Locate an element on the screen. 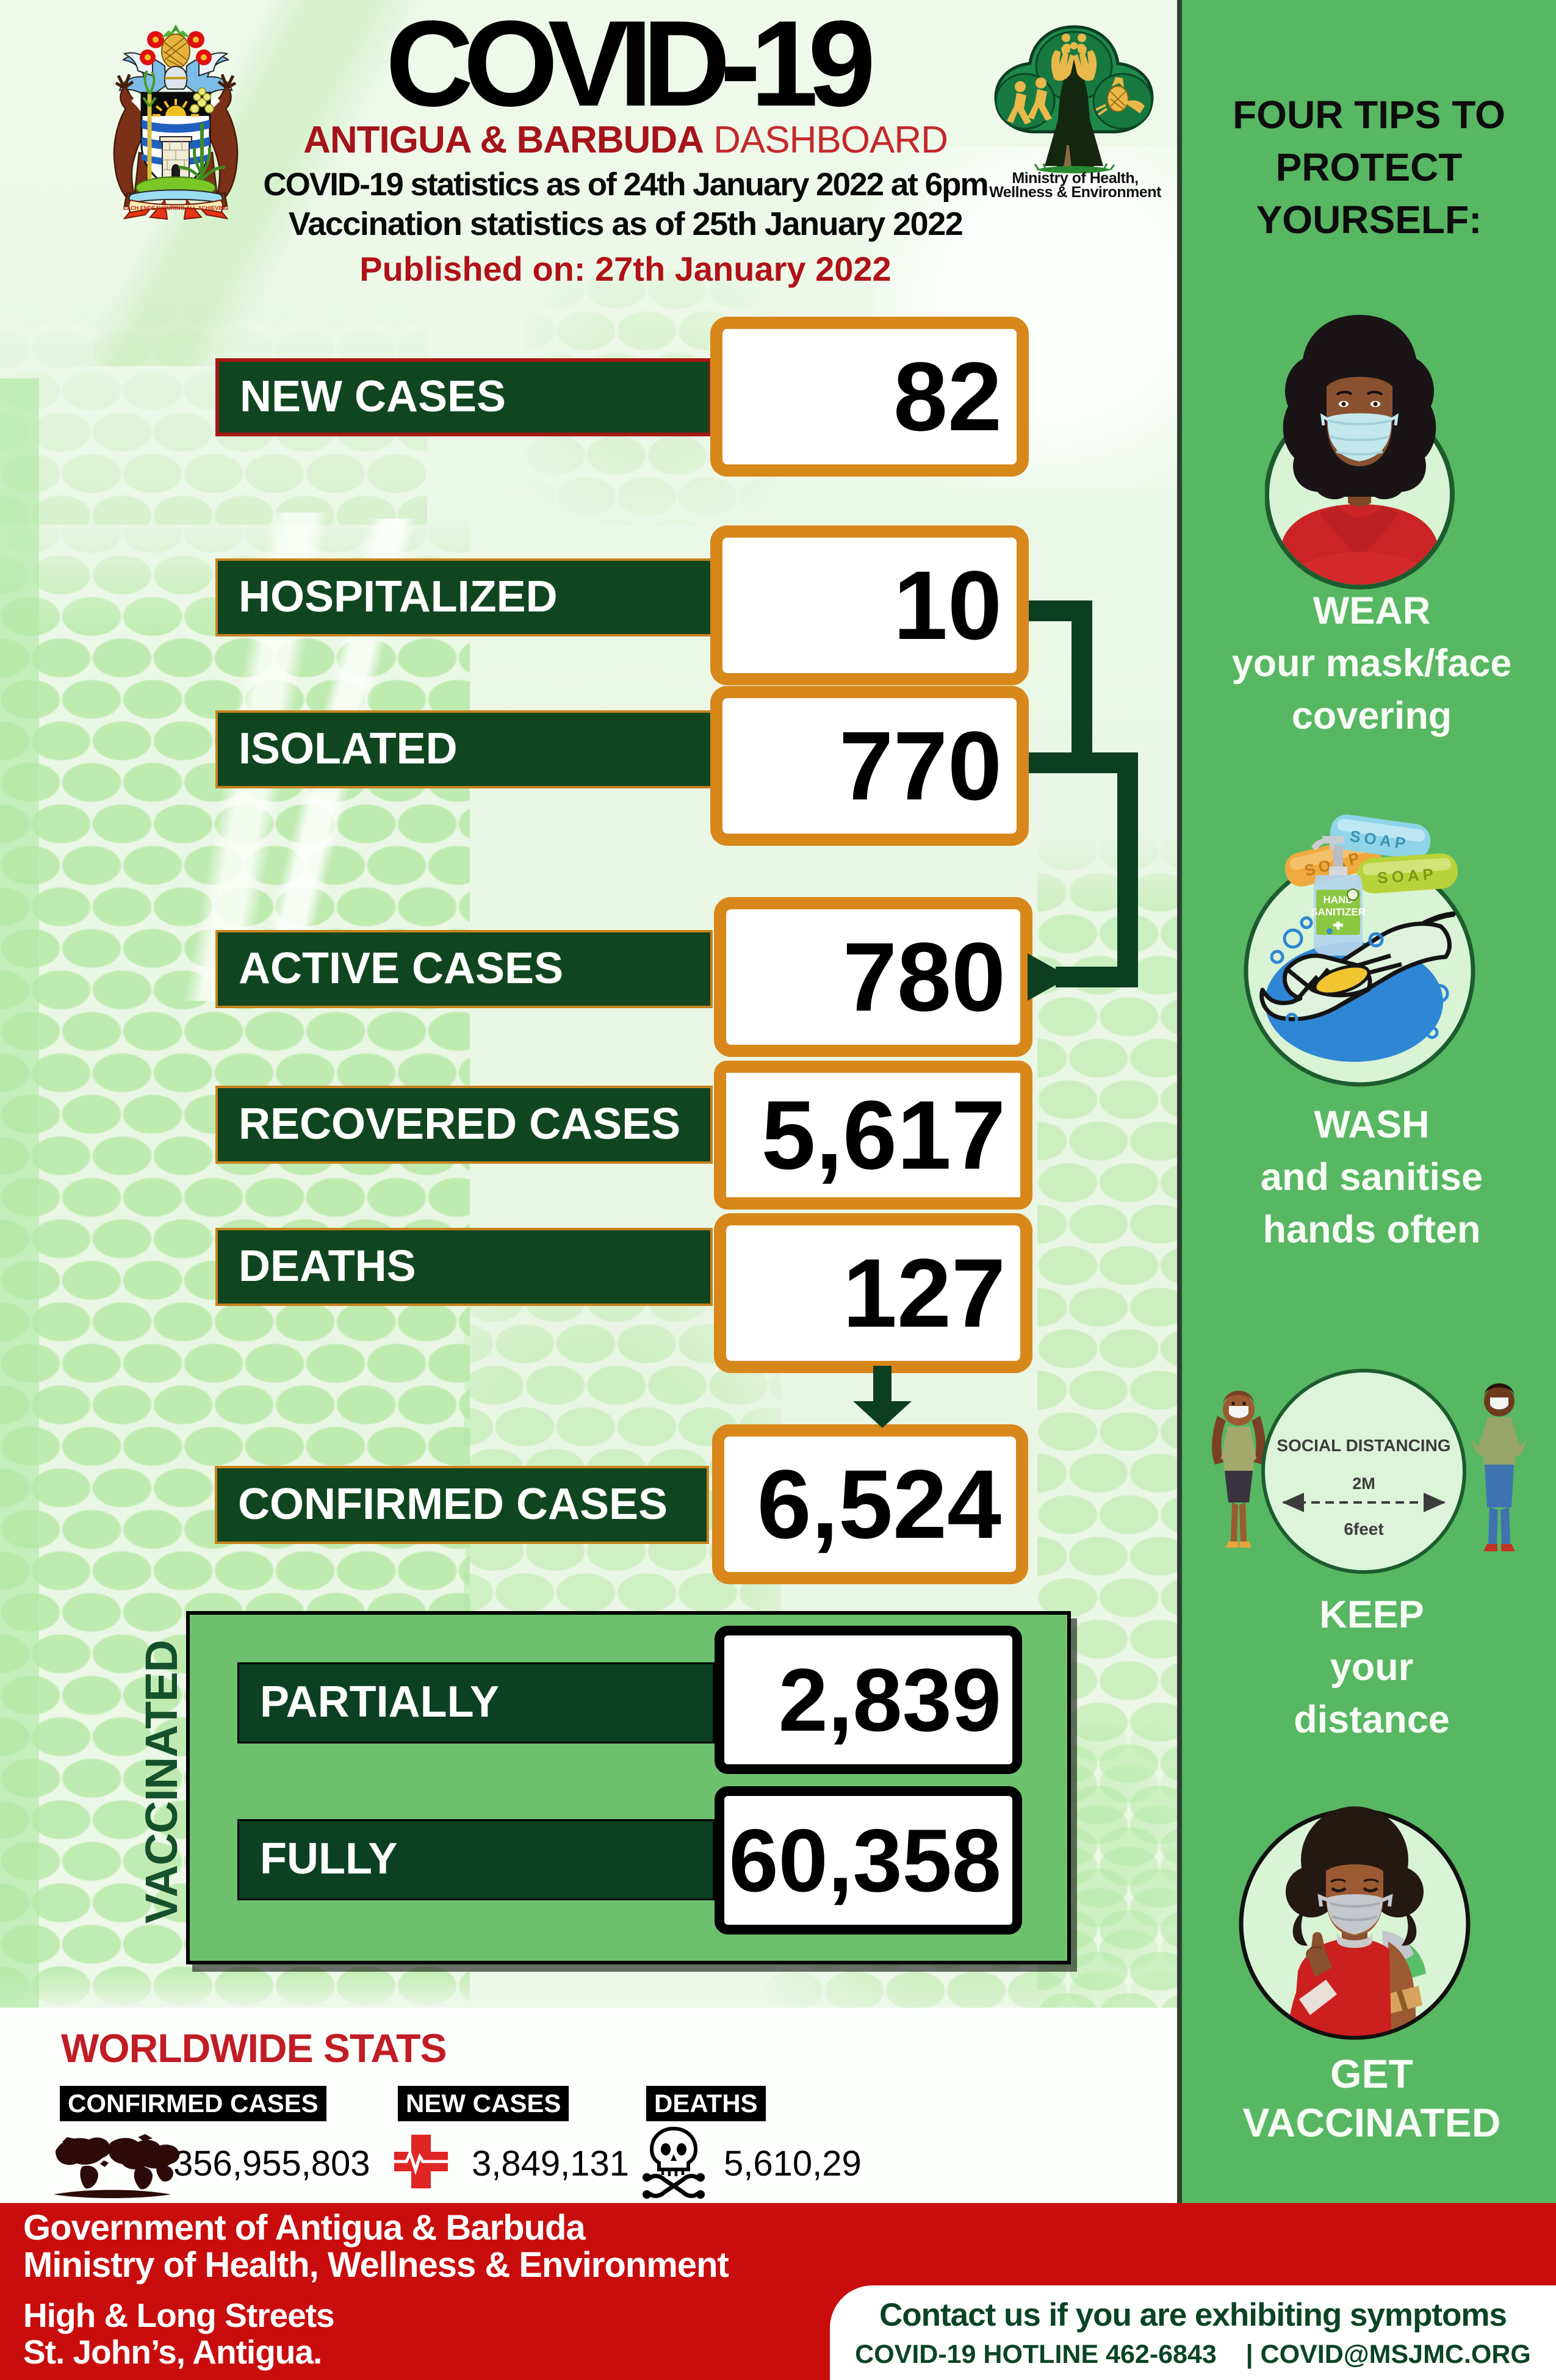 This screenshot has width=1556, height=2380. svg-text: SANITIZER is located at coordinates (1339, 912).